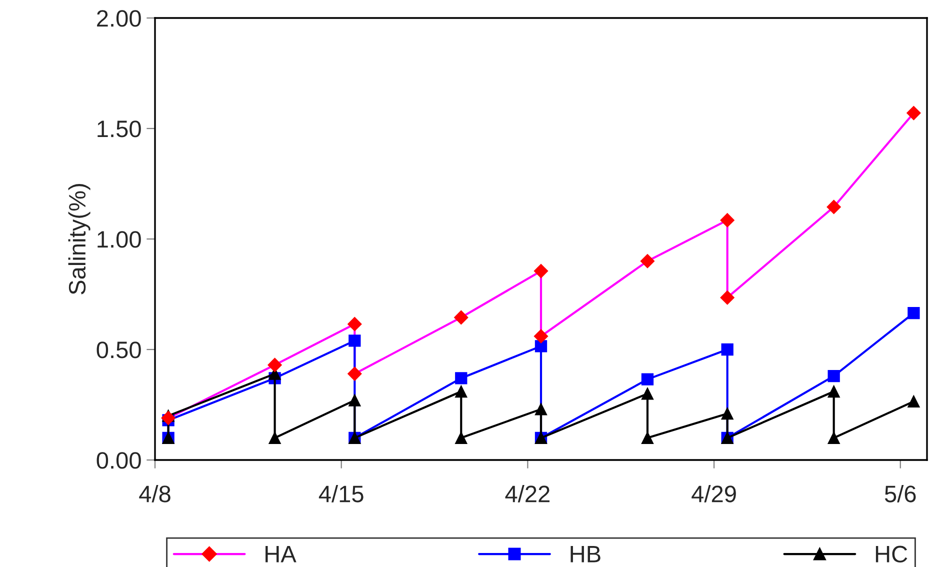 Image resolution: width=940 pixels, height=567 pixels. Describe the element at coordinates (341, 493) in the screenshot. I see `x-tick-label: 4/15` at that location.